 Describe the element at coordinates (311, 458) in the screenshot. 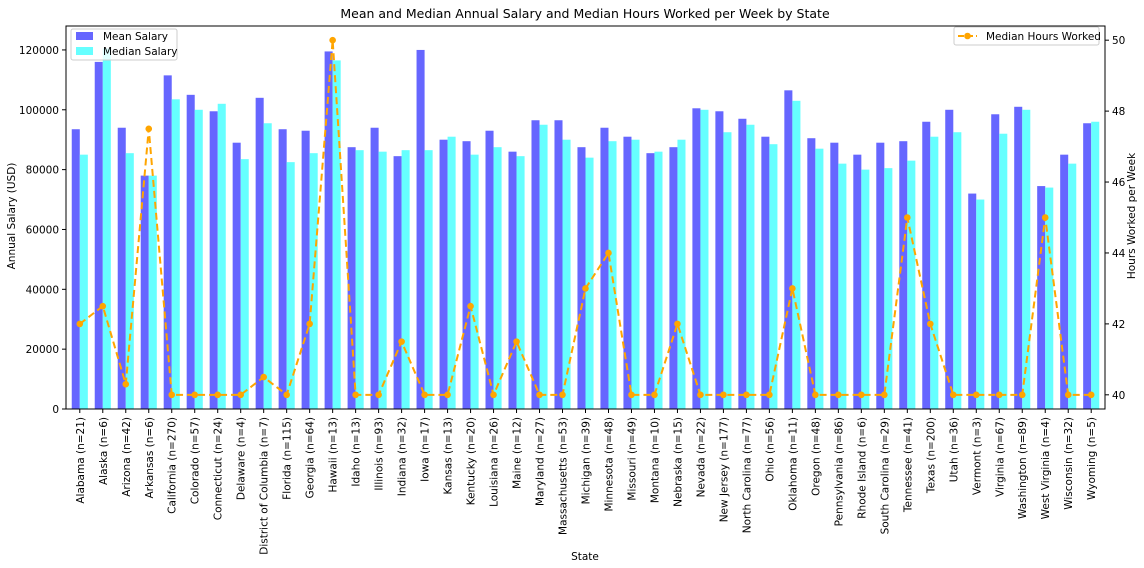

I see `x-tick-label: Georgia (n=64)` at that location.